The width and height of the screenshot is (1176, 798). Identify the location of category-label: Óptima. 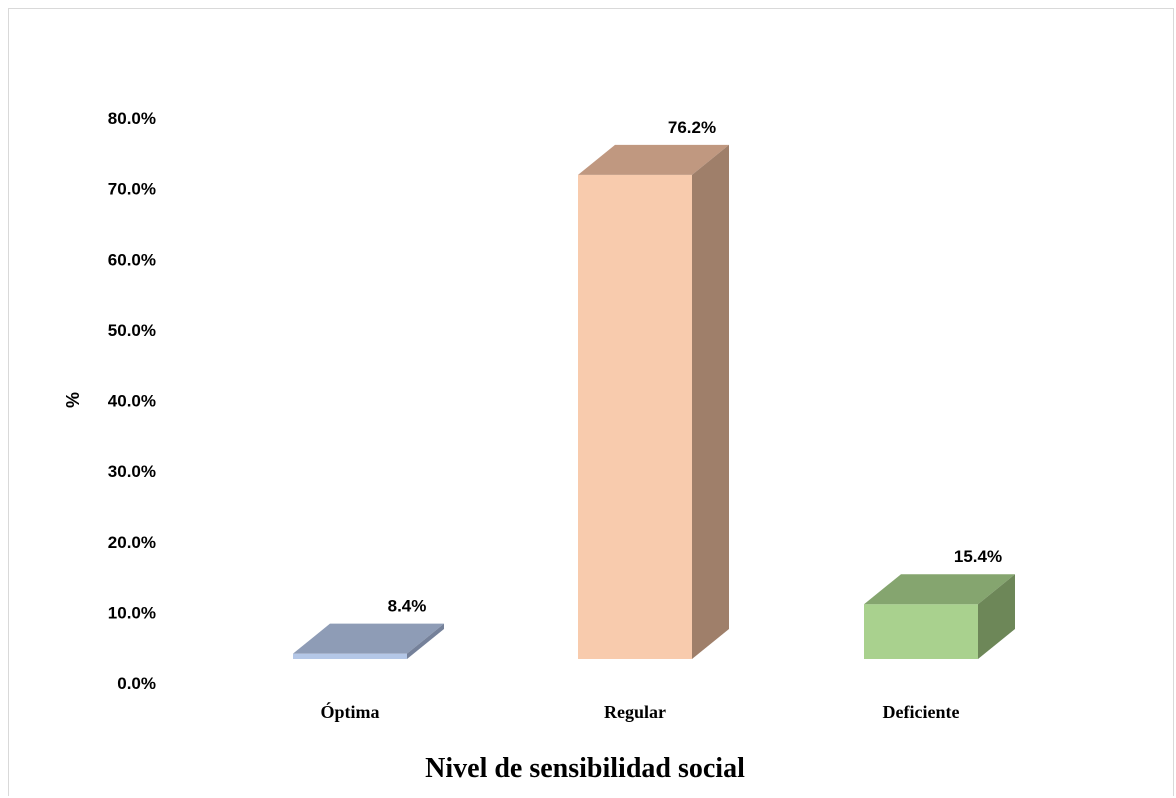
(349, 711).